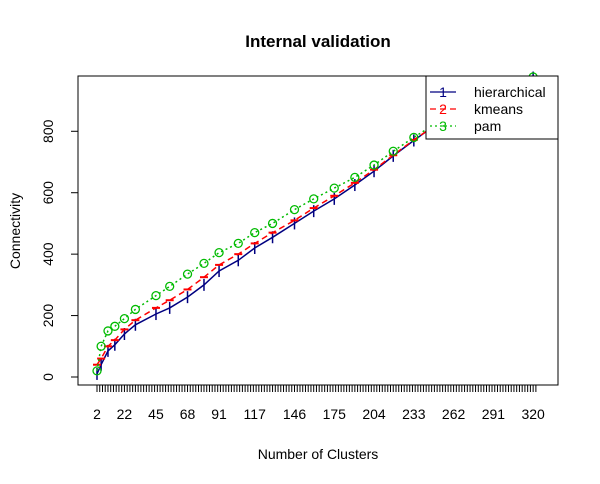  What do you see at coordinates (510, 92) in the screenshot?
I see `legend-label: hierarchical` at bounding box center [510, 92].